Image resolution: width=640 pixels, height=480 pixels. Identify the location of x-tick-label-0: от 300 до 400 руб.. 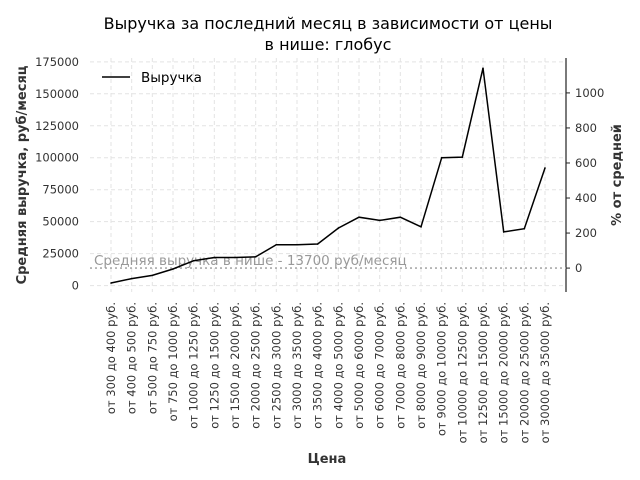
(111, 358).